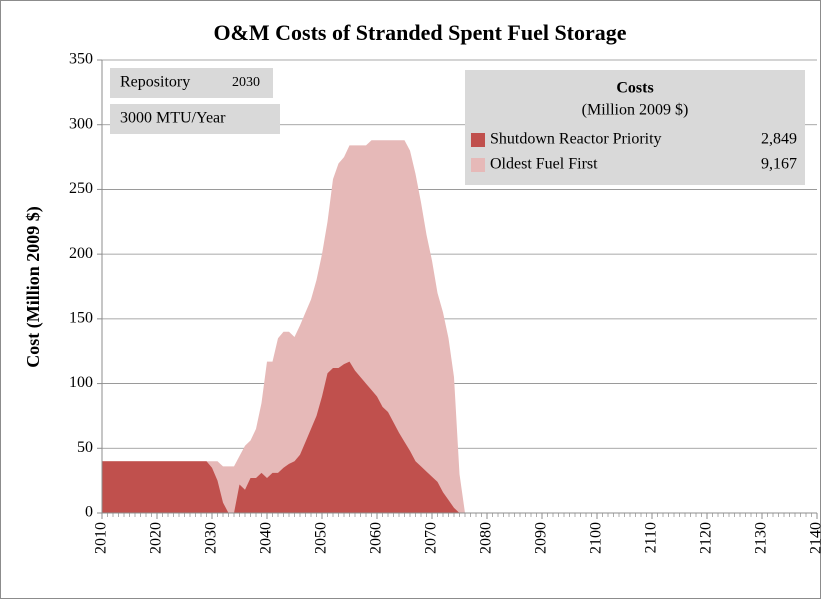  Describe the element at coordinates (85, 447) in the screenshot. I see `y-tick-label: 50` at that location.